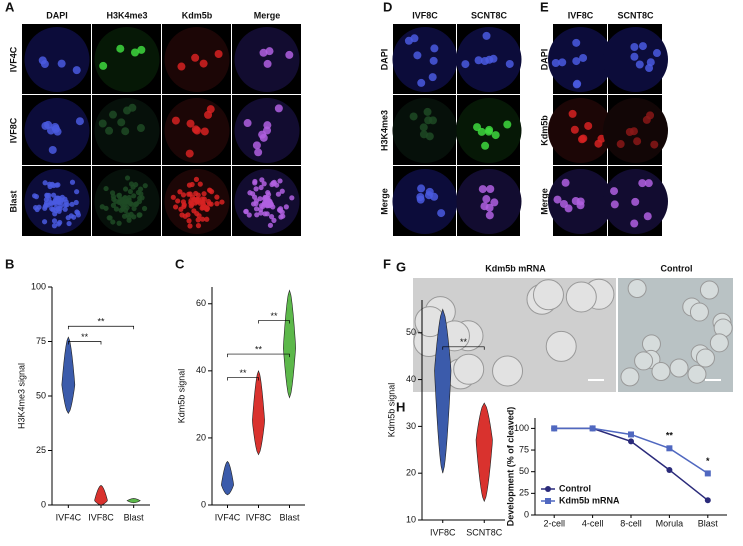 The image size is (743, 546). What do you see at coordinates (411, 426) in the screenshot?
I see `y-tick-label: 30` at bounding box center [411, 426].